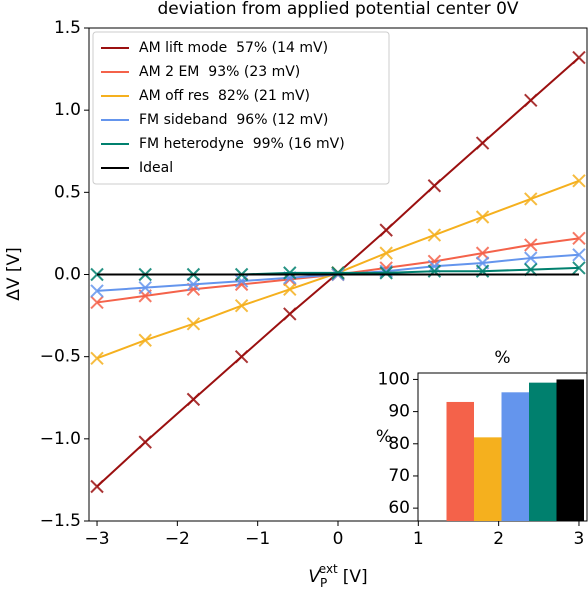 This screenshot has height=591, width=588. I want to click on y-tick-label: 1.0, so click(67, 110).